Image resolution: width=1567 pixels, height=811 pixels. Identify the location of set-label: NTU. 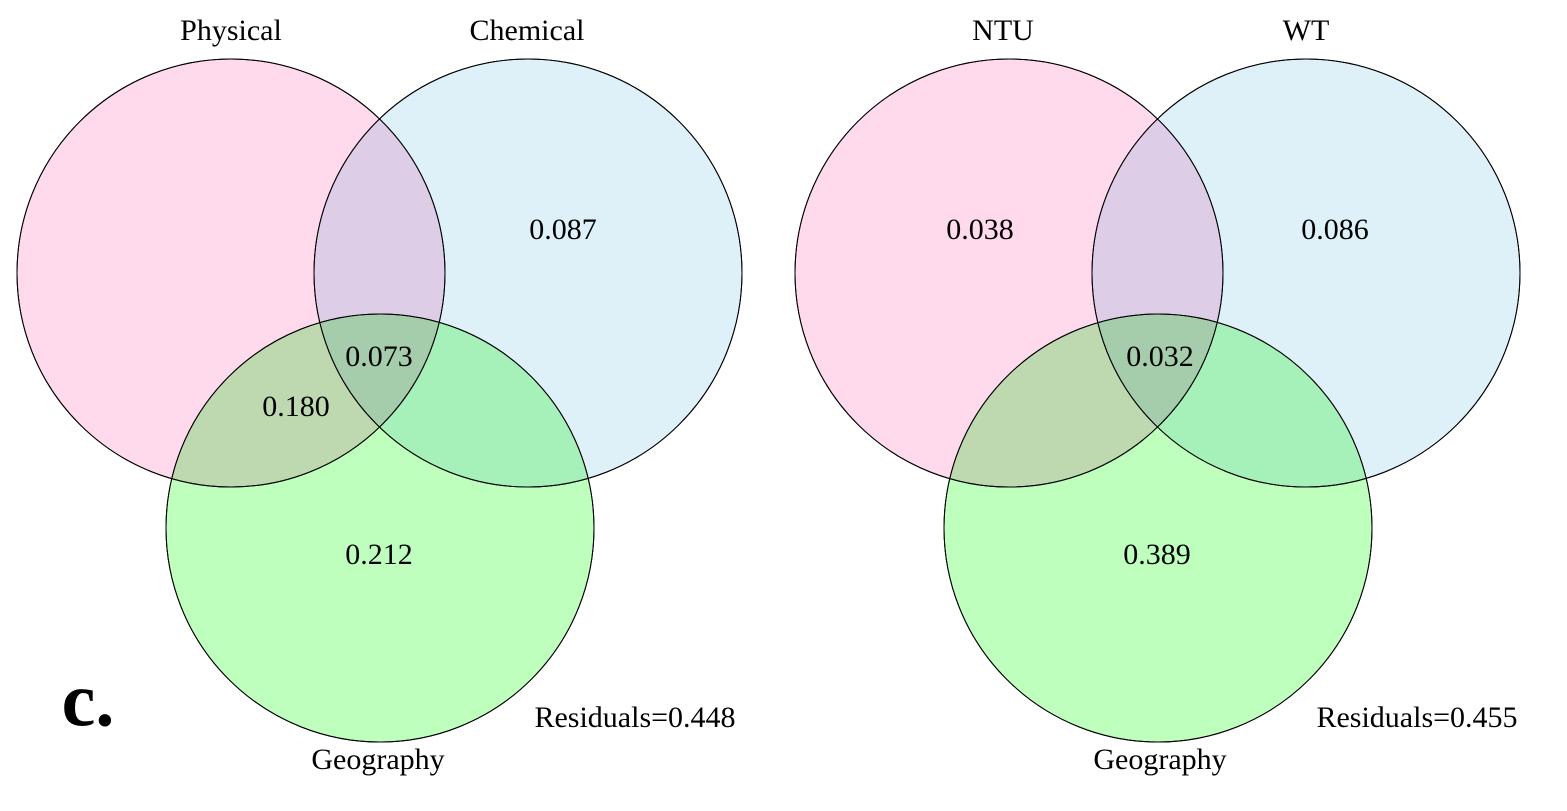
(1003, 30).